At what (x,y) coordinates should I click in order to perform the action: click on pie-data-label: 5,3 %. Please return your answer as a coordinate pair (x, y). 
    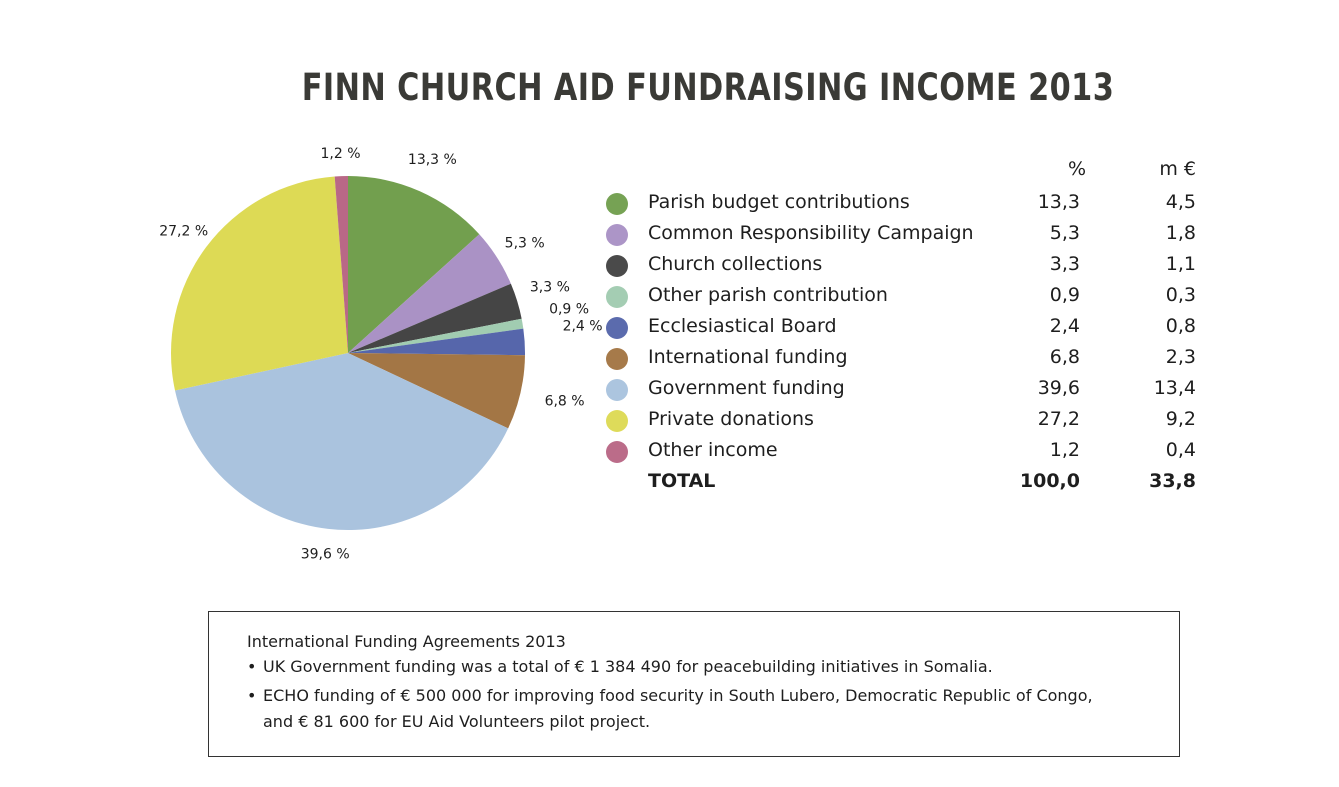
    Looking at the image, I should click on (525, 244).